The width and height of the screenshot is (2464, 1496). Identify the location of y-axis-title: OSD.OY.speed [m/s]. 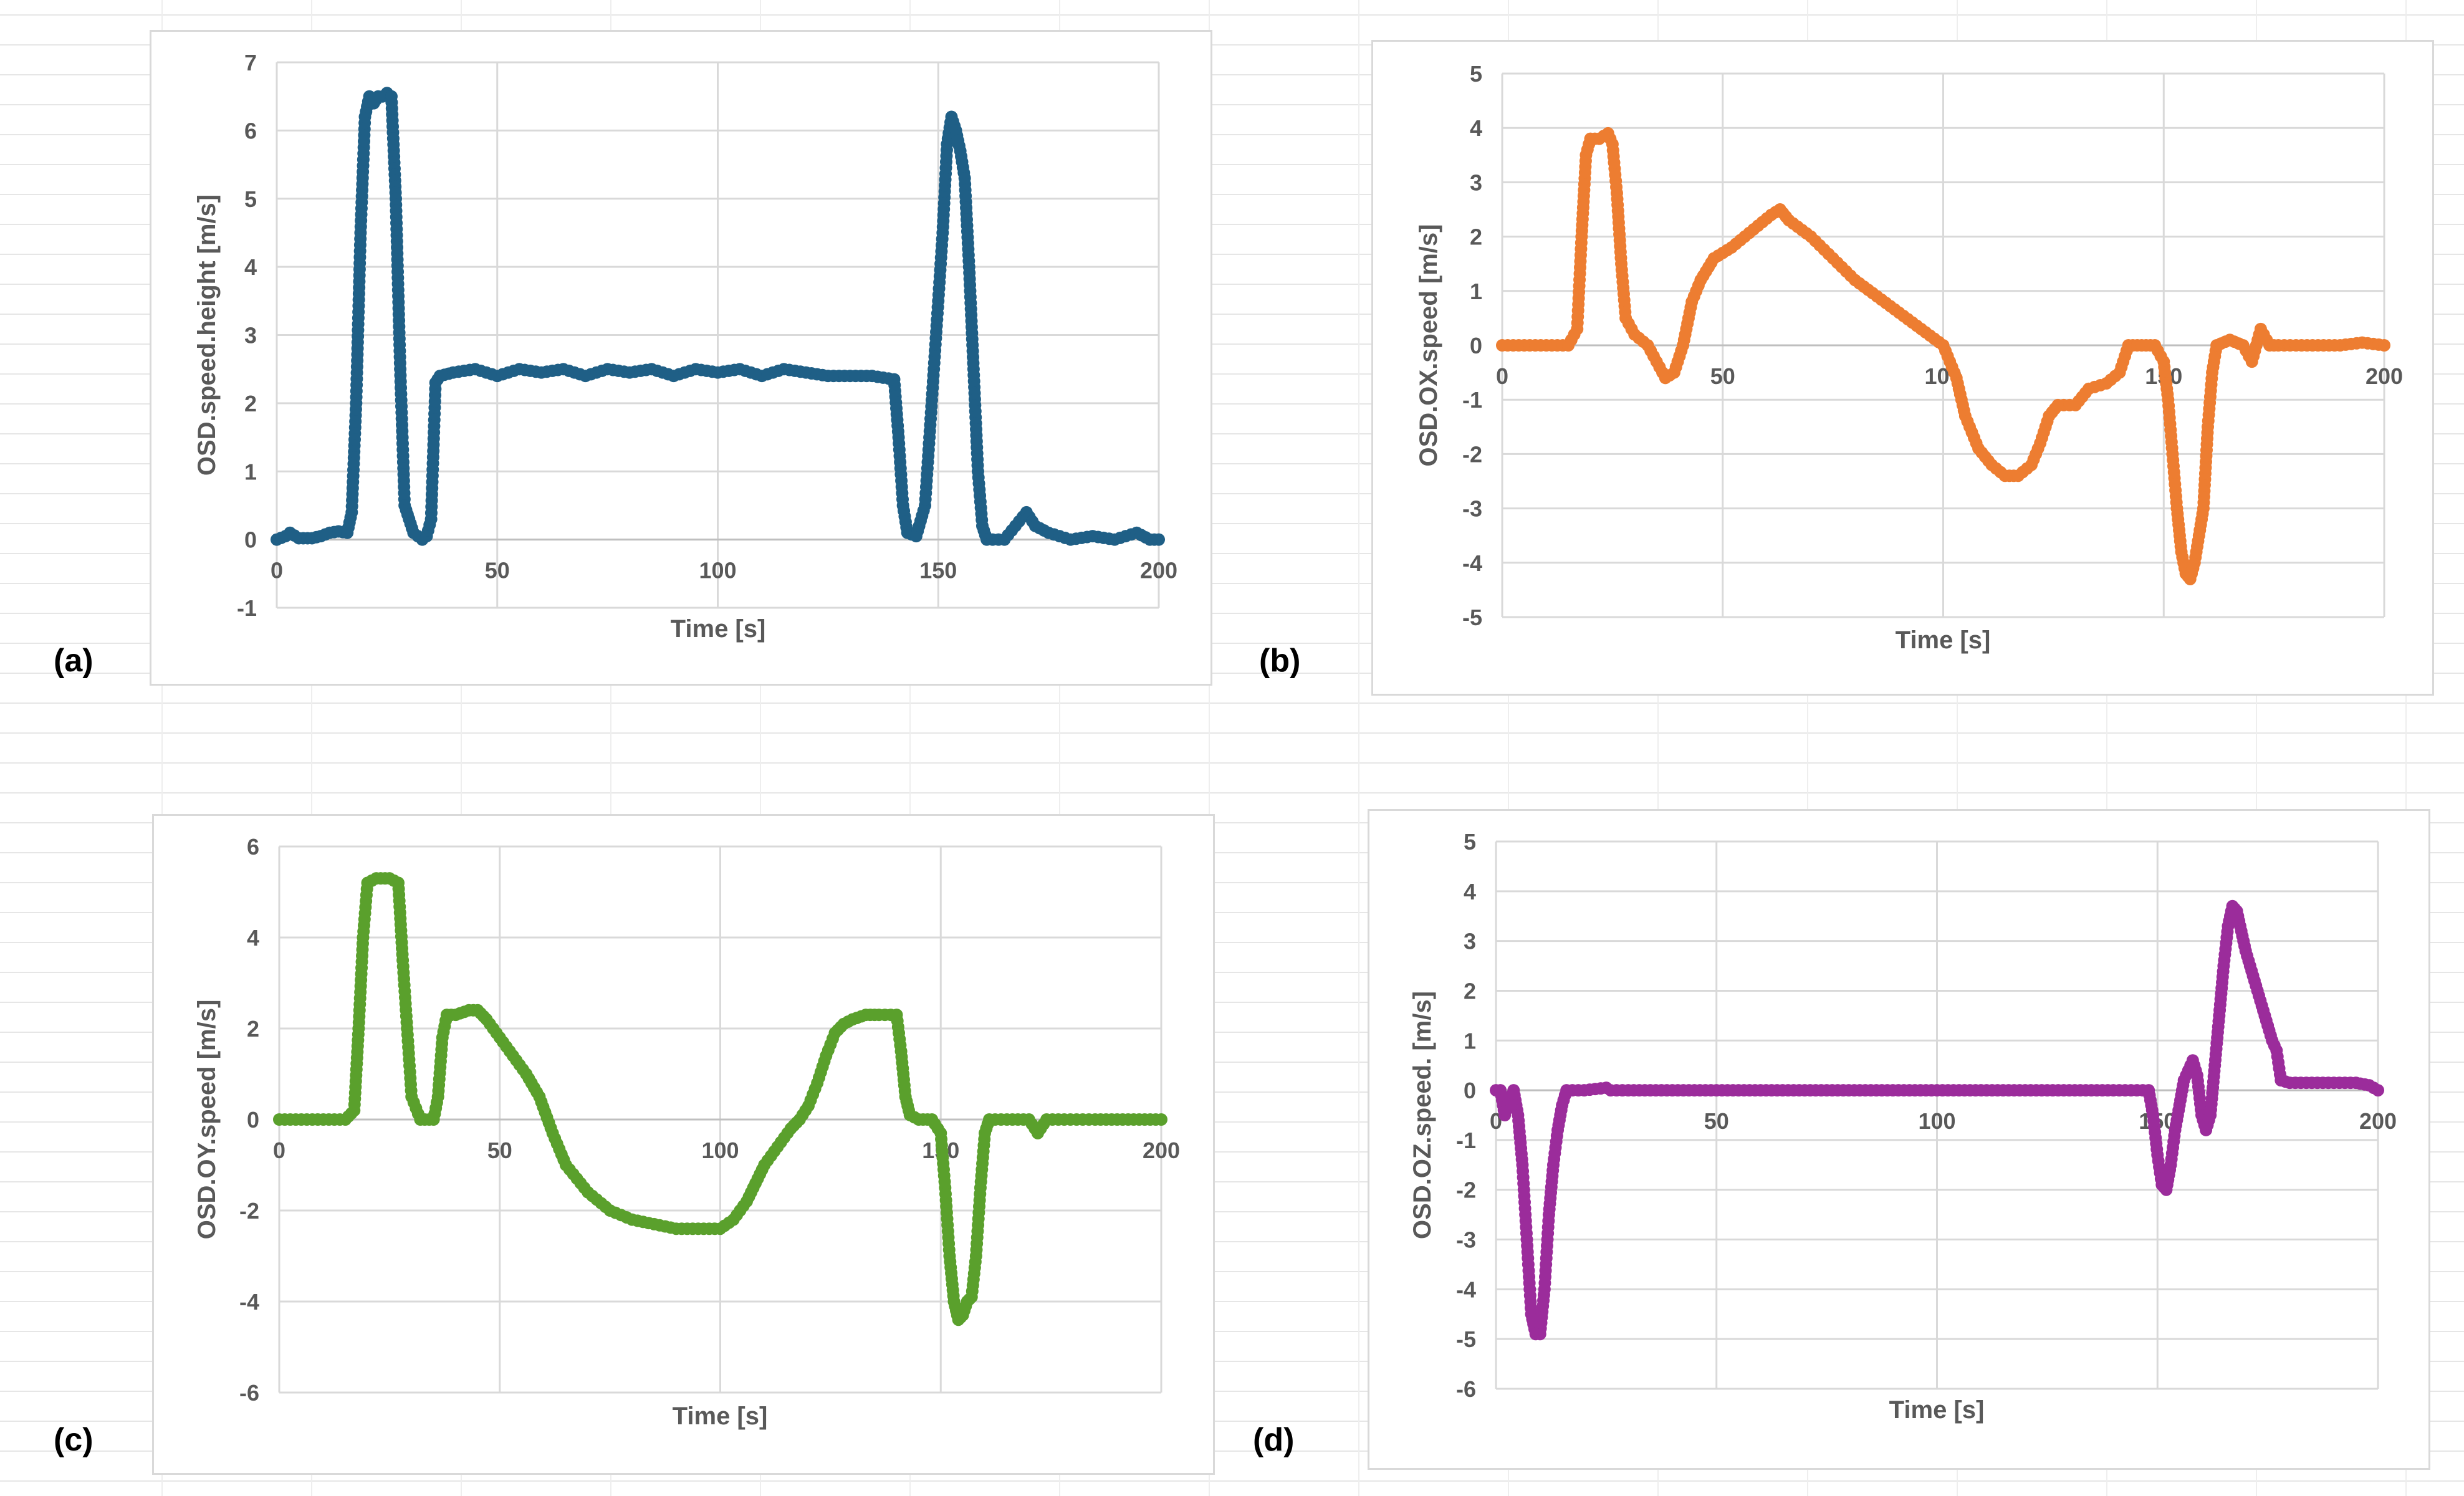
(207, 1120).